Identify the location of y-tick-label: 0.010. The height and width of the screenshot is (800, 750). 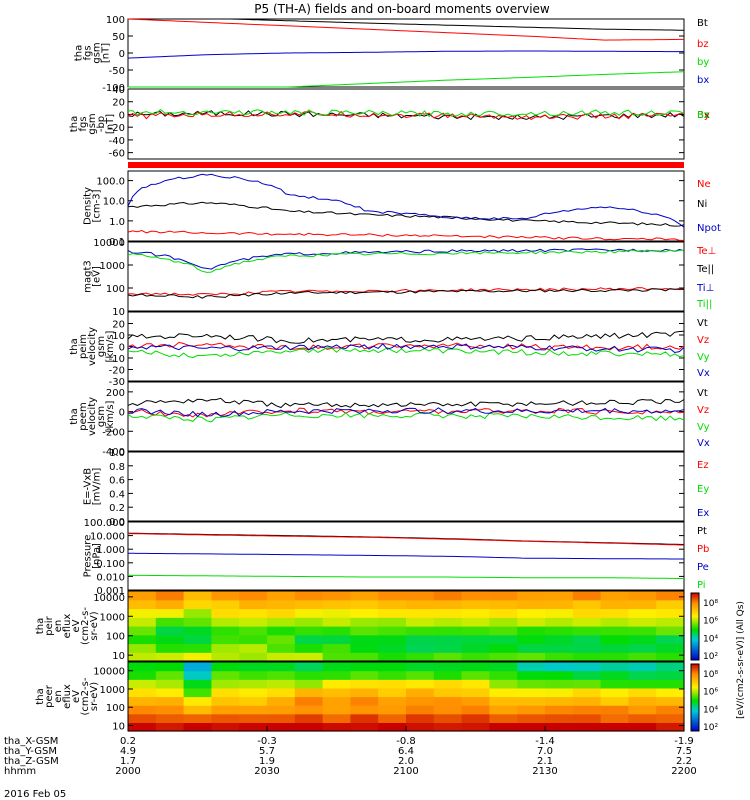
(110, 577).